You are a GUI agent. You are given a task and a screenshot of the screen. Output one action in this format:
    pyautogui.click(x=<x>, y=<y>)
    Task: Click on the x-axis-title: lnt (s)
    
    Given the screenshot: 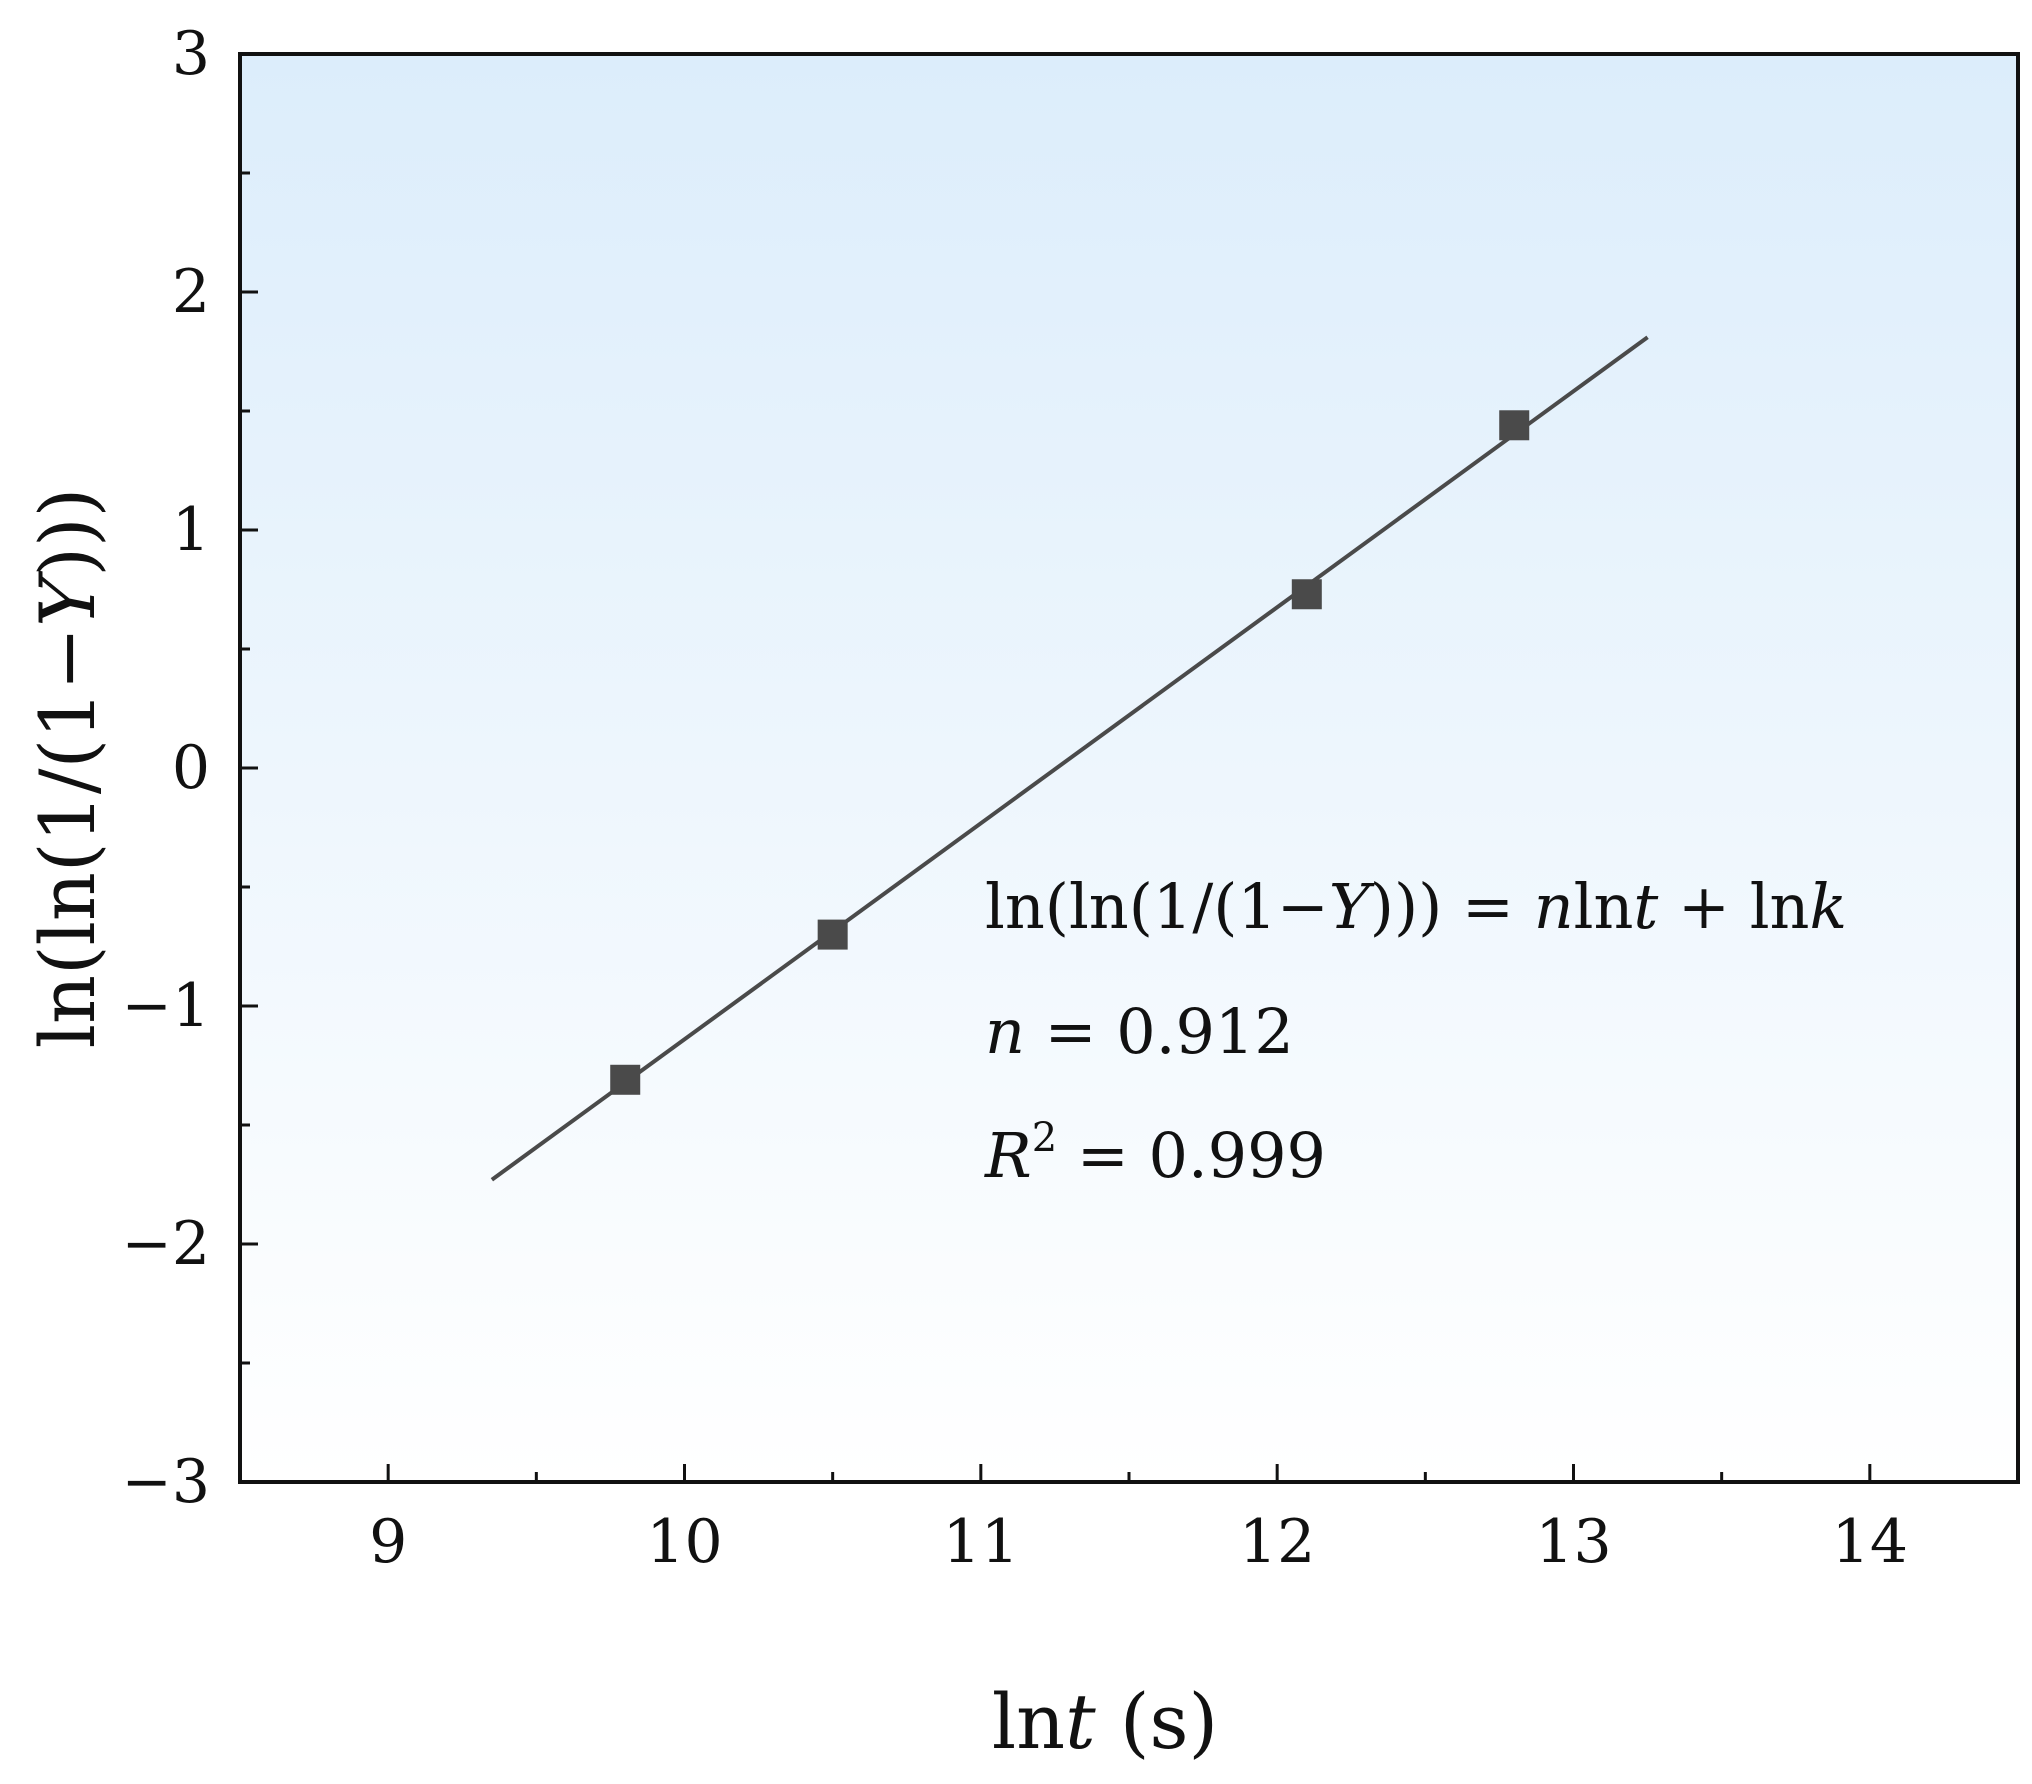 What is the action you would take?
    pyautogui.click(x=1105, y=1721)
    